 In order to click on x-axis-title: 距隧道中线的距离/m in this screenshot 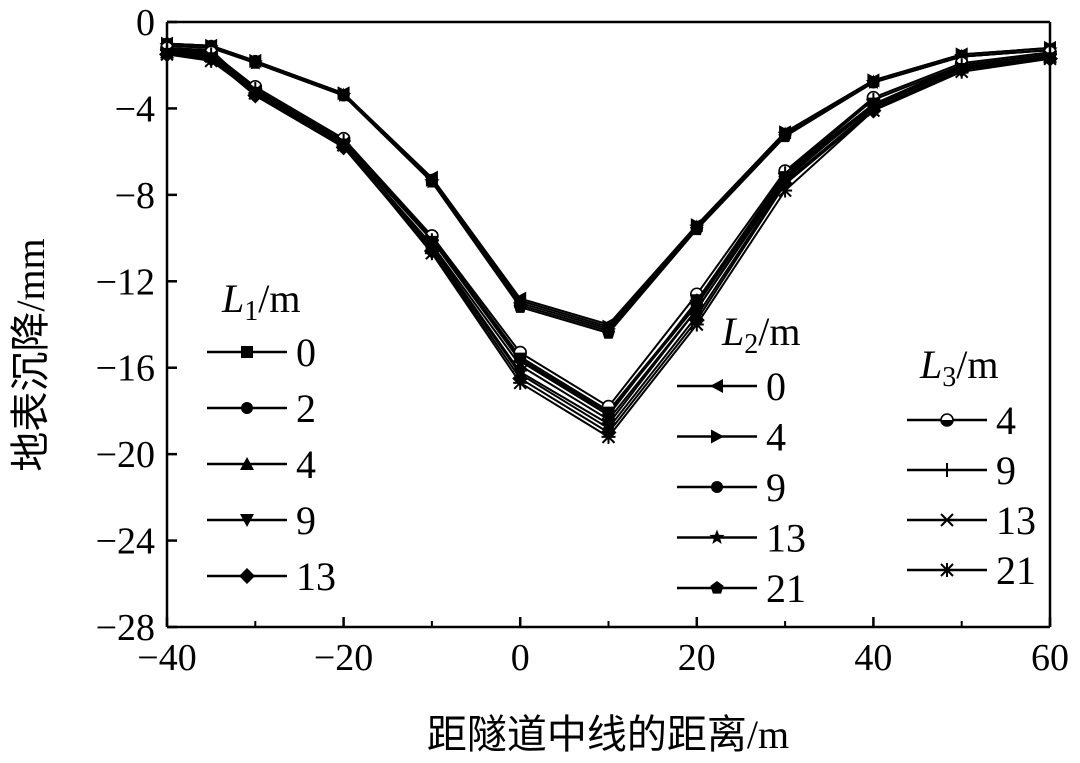, I will do `click(608, 734)`.